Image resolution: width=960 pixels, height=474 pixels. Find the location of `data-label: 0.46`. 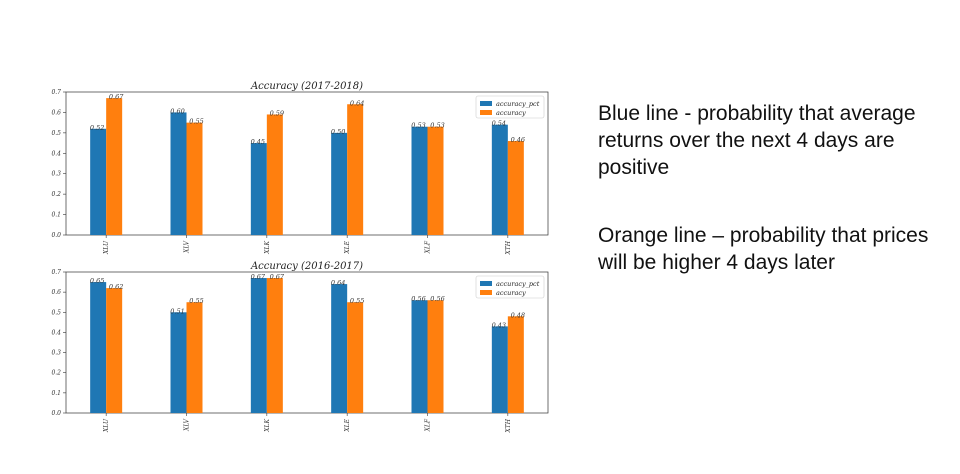

data-label: 0.46 is located at coordinates (518, 140).